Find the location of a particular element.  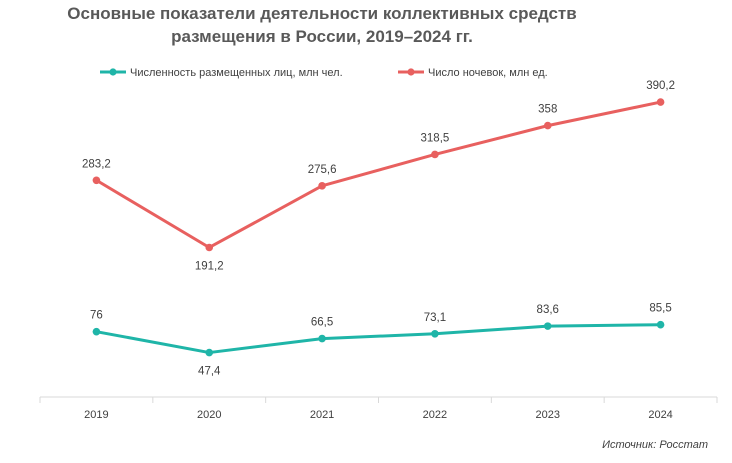

x-tick-label: 2024 is located at coordinates (660, 415).